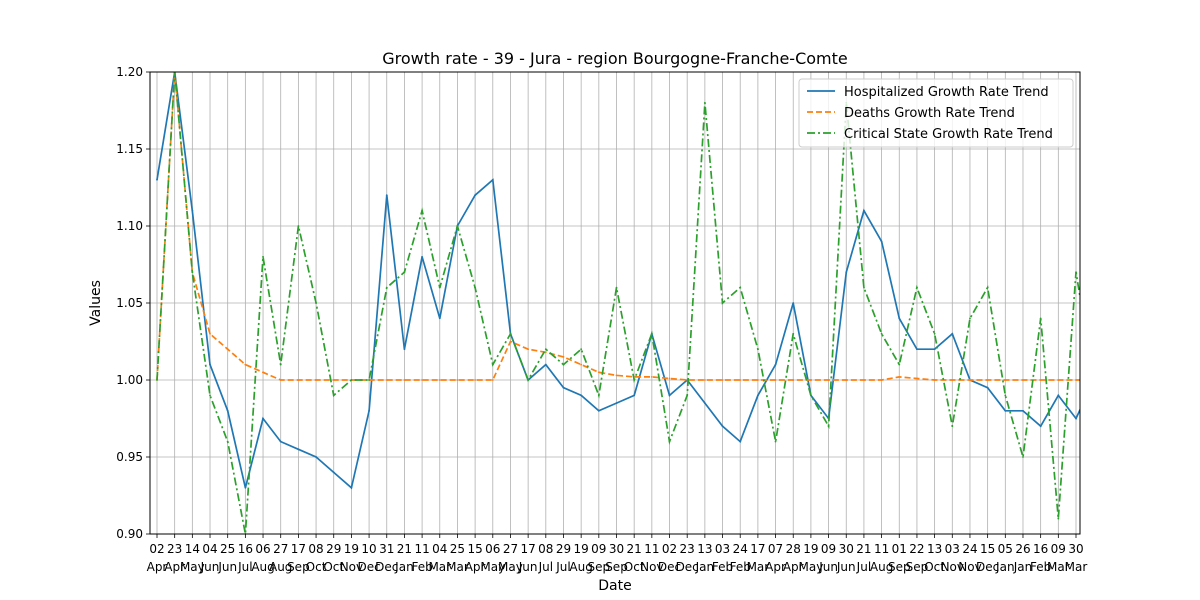 The image size is (1200, 600). I want to click on x-tick-label-day: 24, so click(740, 549).